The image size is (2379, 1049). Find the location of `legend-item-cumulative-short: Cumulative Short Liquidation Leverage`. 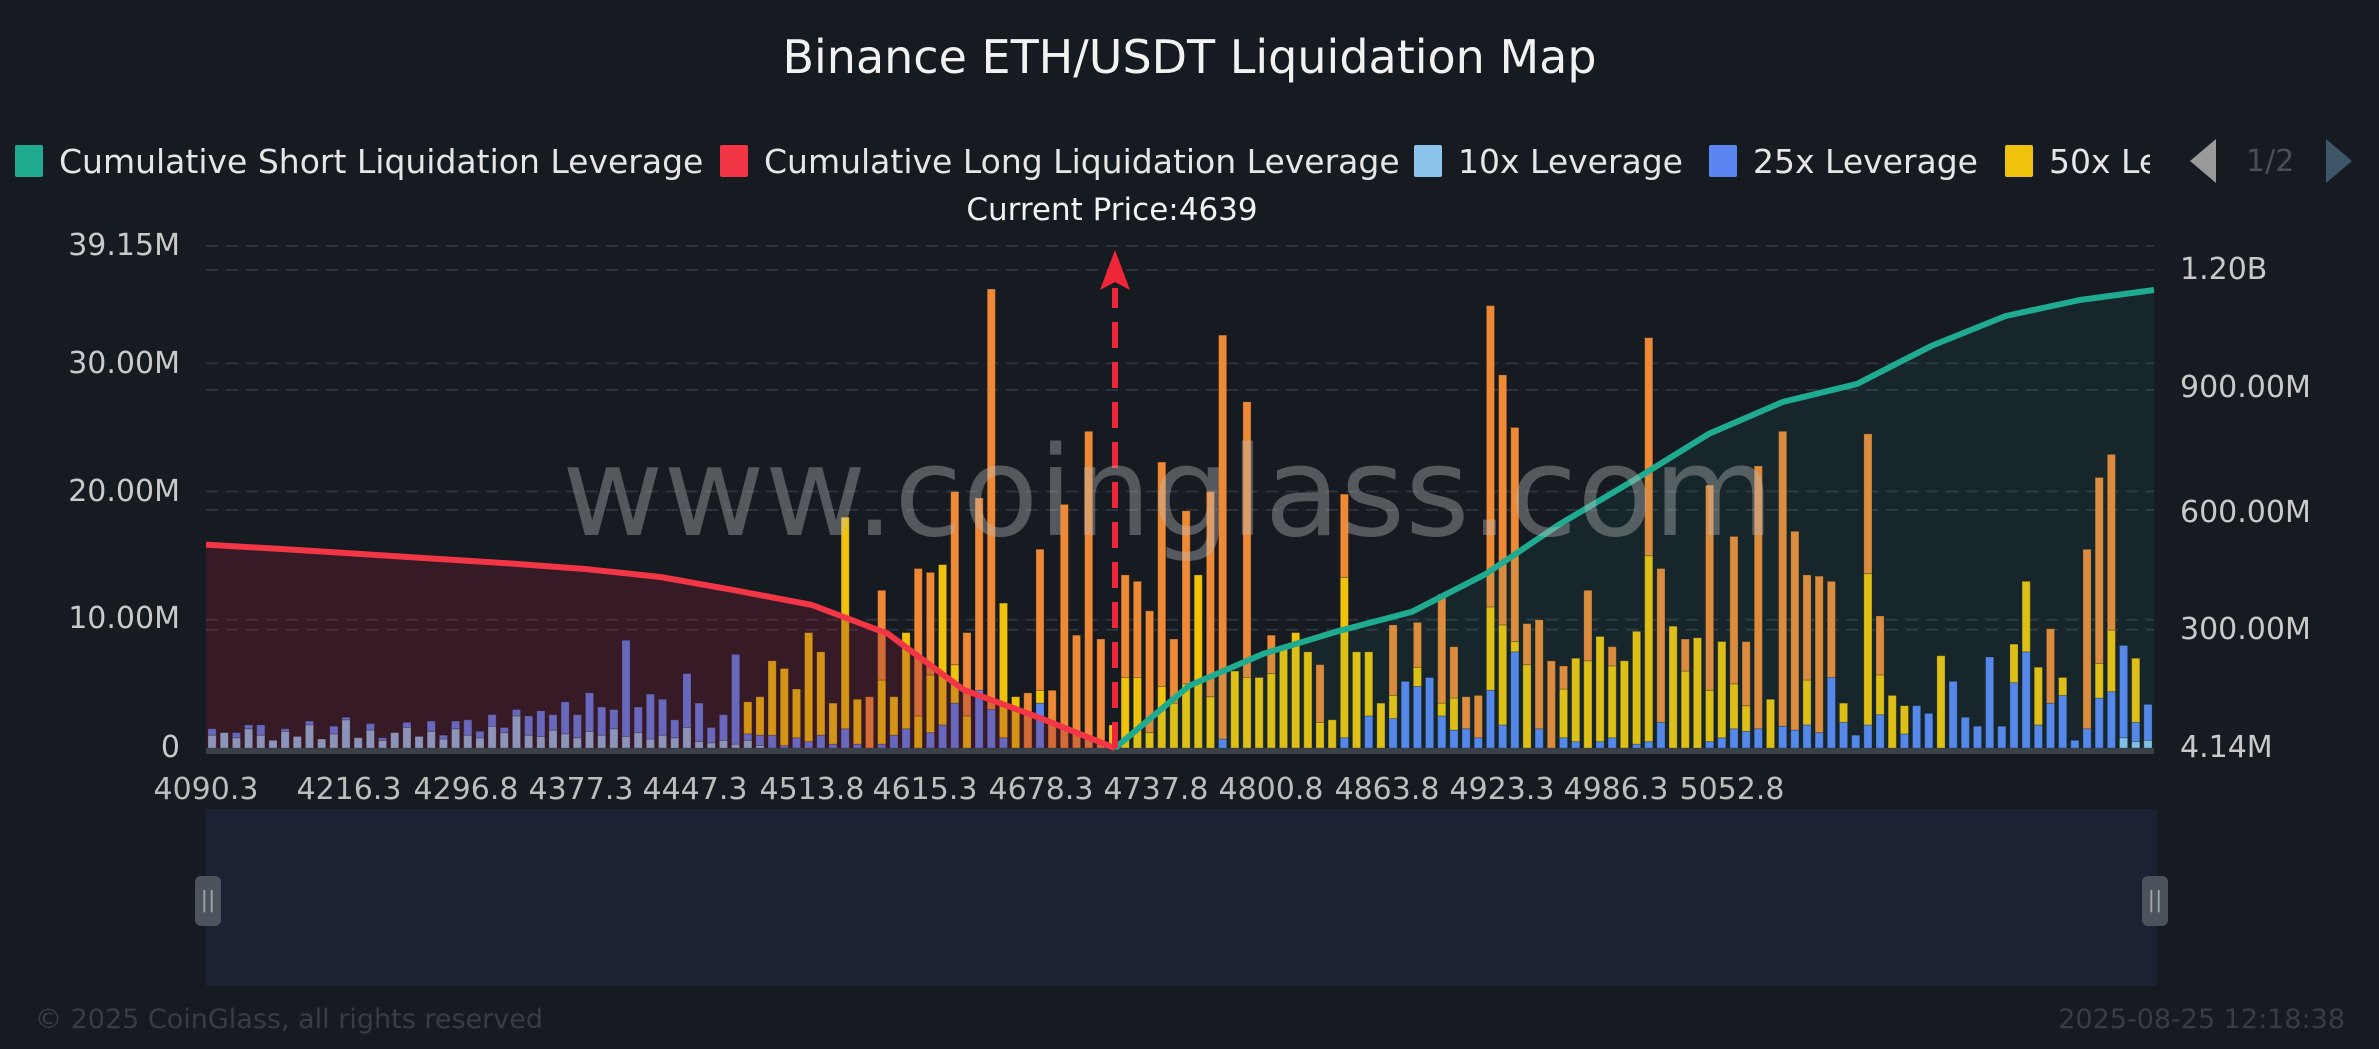

legend-item-cumulative-short: Cumulative Short Liquidation Leverage is located at coordinates (359, 161).